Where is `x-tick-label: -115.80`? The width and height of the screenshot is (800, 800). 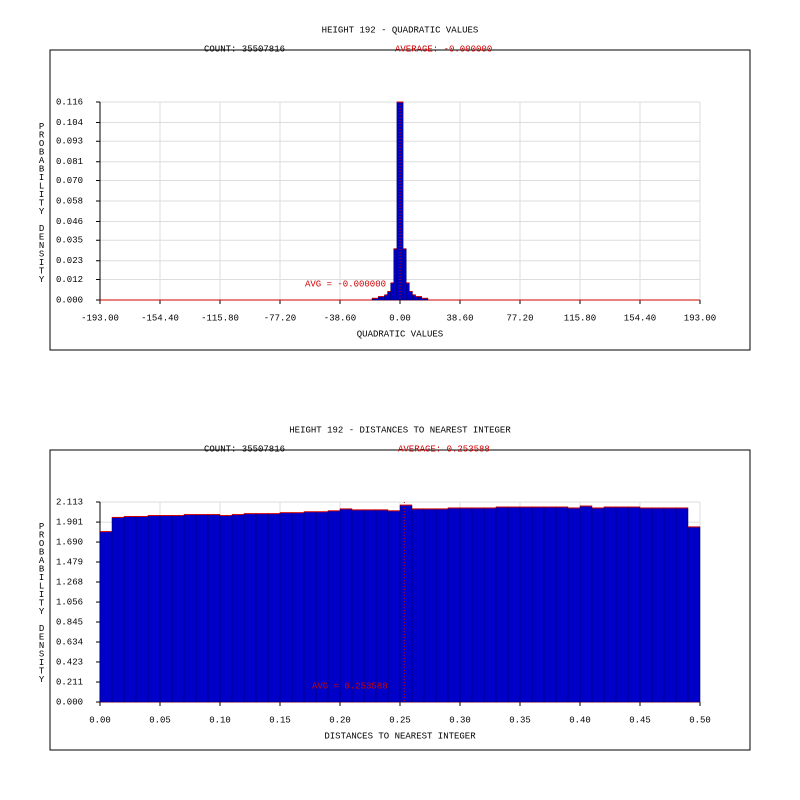
x-tick-label: -115.80 is located at coordinates (220, 318).